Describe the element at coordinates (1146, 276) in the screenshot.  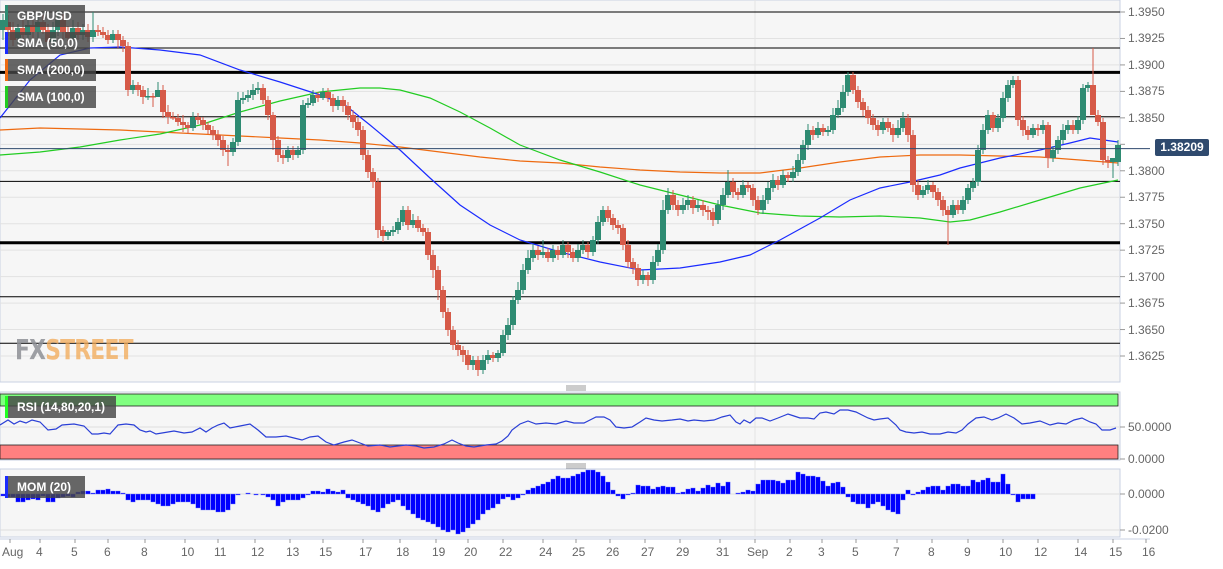
I see `price-tick-label: 1.3700` at that location.